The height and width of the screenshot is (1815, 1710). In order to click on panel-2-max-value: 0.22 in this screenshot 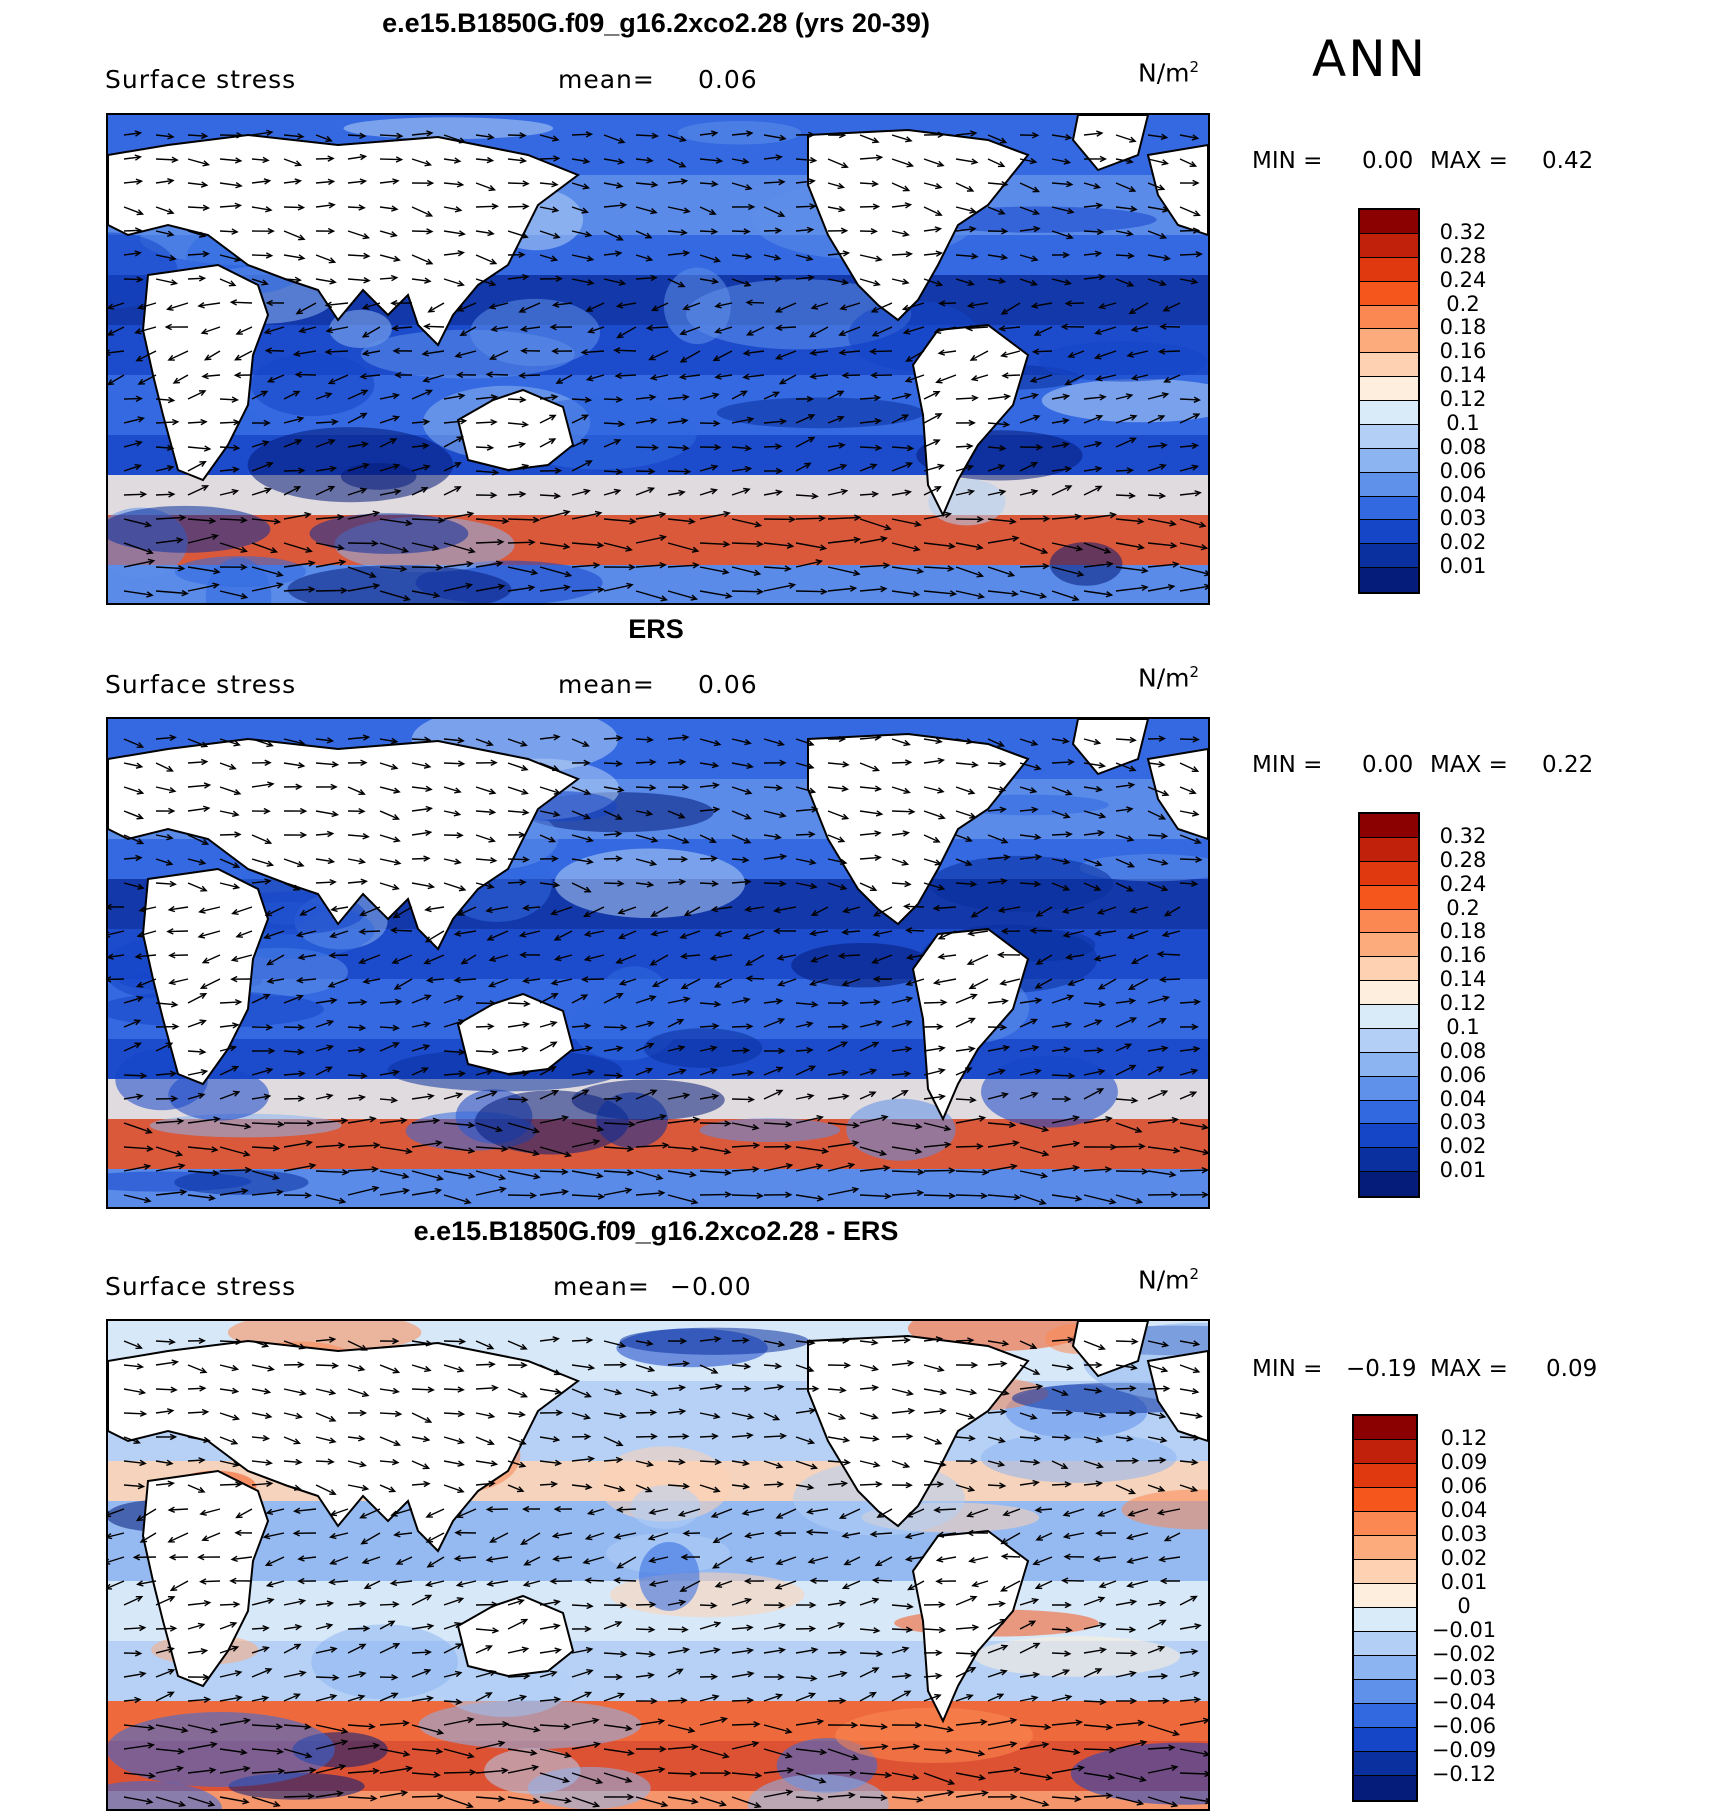, I will do `click(1568, 765)`.